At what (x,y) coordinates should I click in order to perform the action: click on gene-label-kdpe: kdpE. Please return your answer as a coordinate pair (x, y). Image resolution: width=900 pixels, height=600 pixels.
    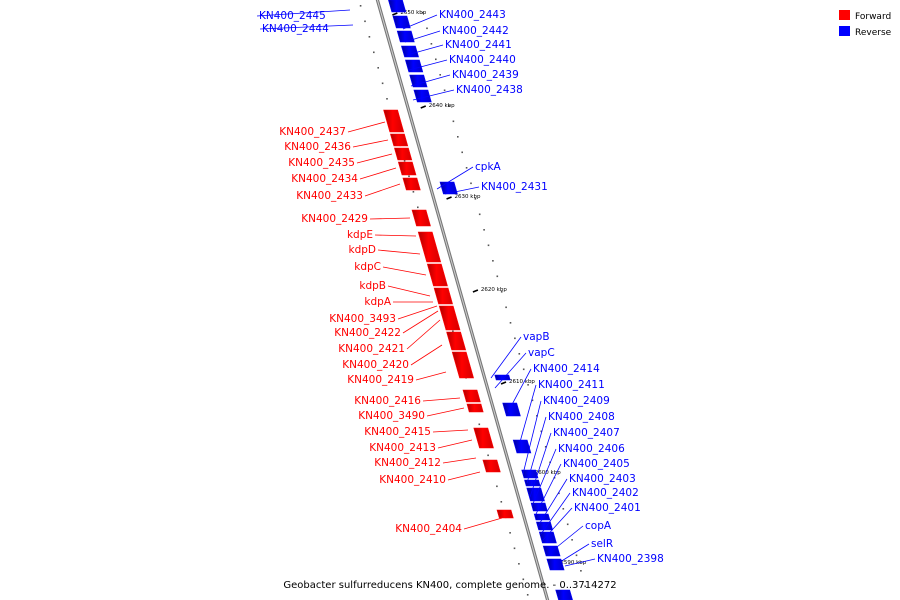
    Looking at the image, I should click on (360, 235).